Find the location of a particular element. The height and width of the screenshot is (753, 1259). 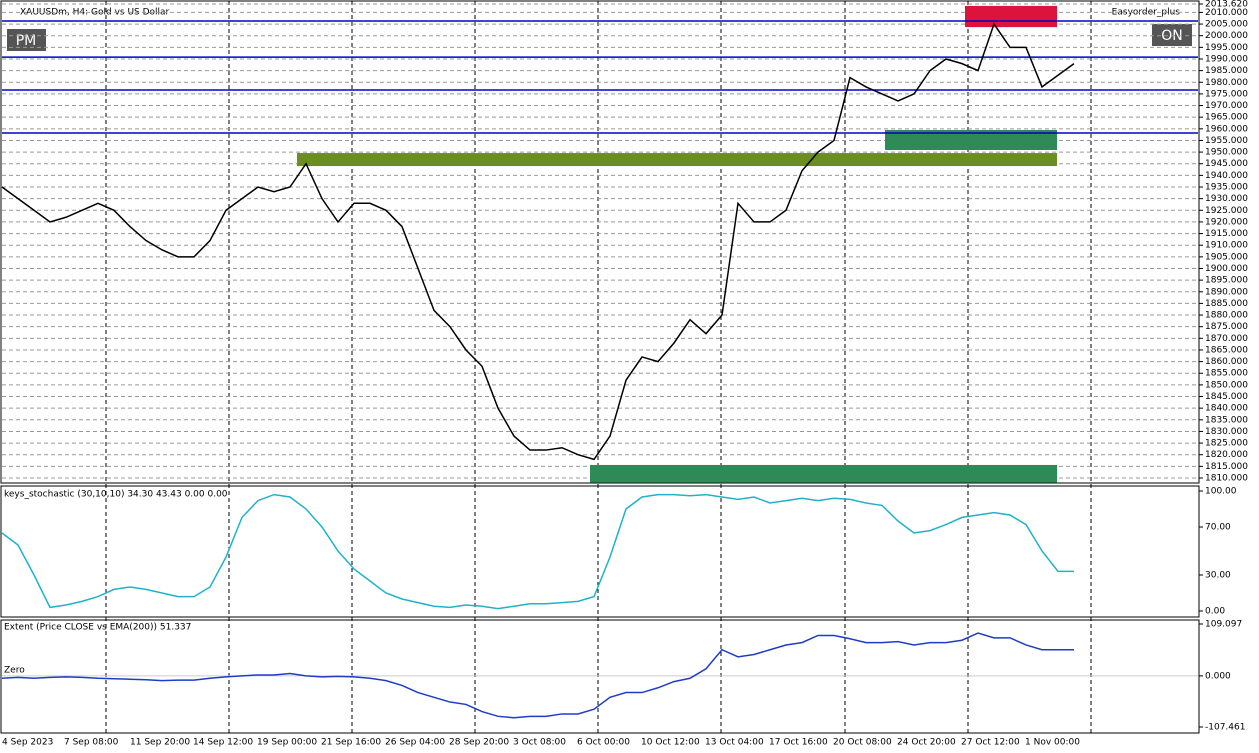

y-tick-label: 1985.000 is located at coordinates (1226, 71).